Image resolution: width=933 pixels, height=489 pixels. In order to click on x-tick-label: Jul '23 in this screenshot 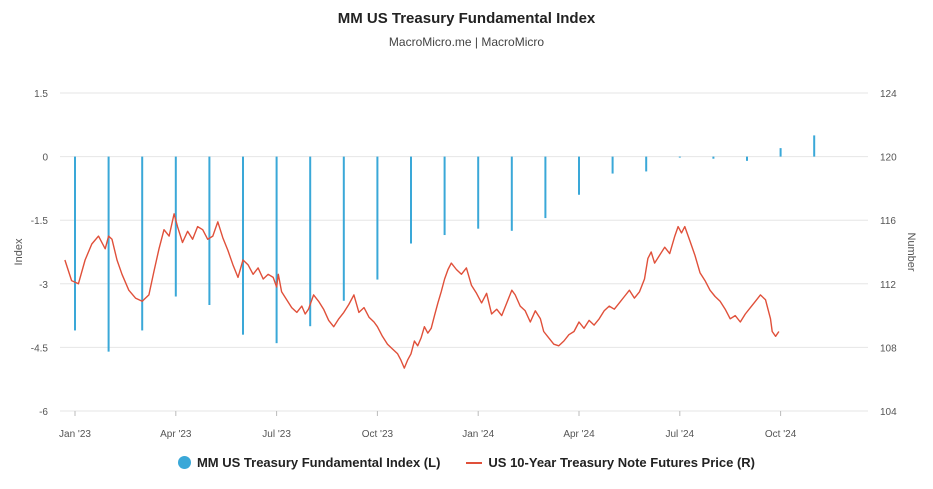, I will do `click(276, 434)`.